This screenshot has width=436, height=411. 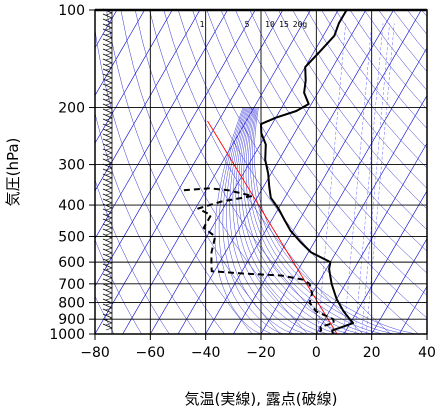 What do you see at coordinates (151, 353) in the screenshot?
I see `x-tick-label: −60` at bounding box center [151, 353].